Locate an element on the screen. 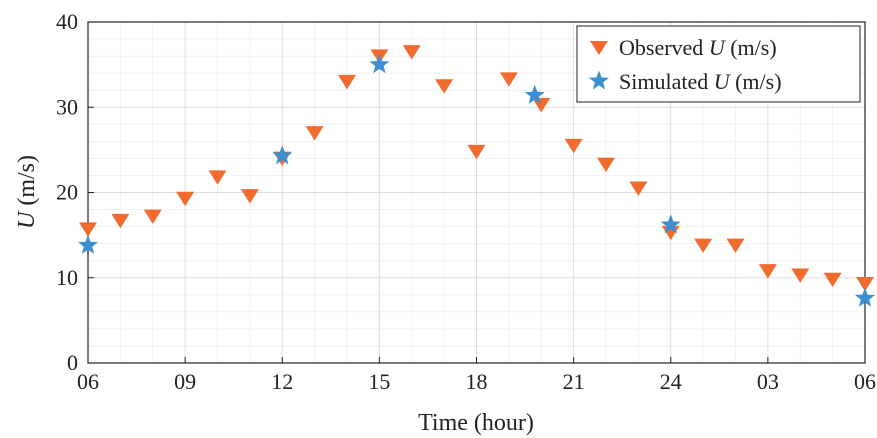 The image size is (877, 438). y-tick-label: 30 is located at coordinates (67, 106).